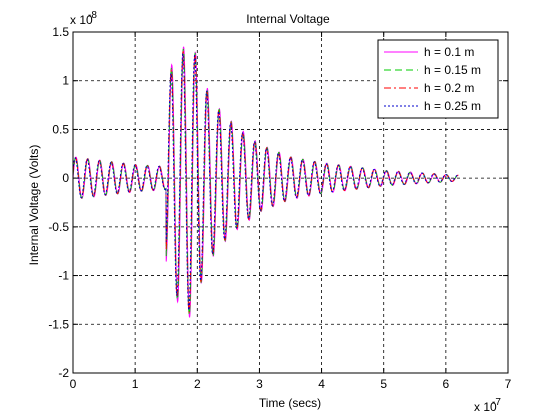 This screenshot has height=420, width=560. What do you see at coordinates (60, 129) in the screenshot?
I see `y-tick-label: 0.5` at bounding box center [60, 129].